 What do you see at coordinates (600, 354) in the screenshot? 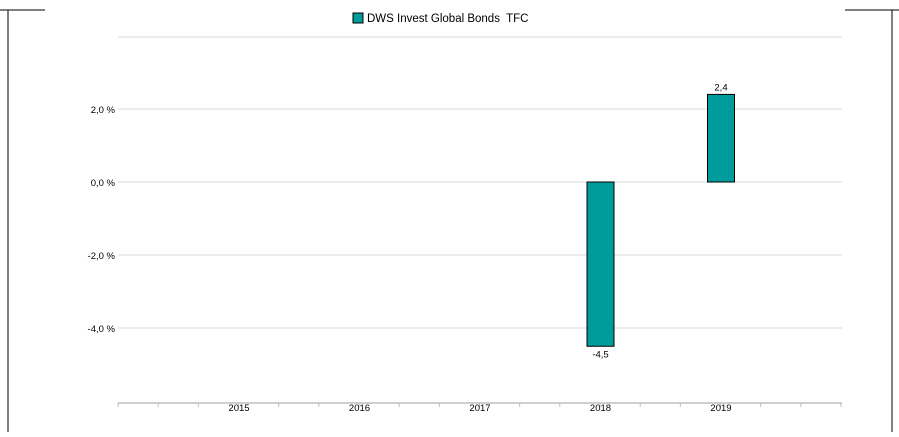
I see `data-label-2018: -4,5` at bounding box center [600, 354].